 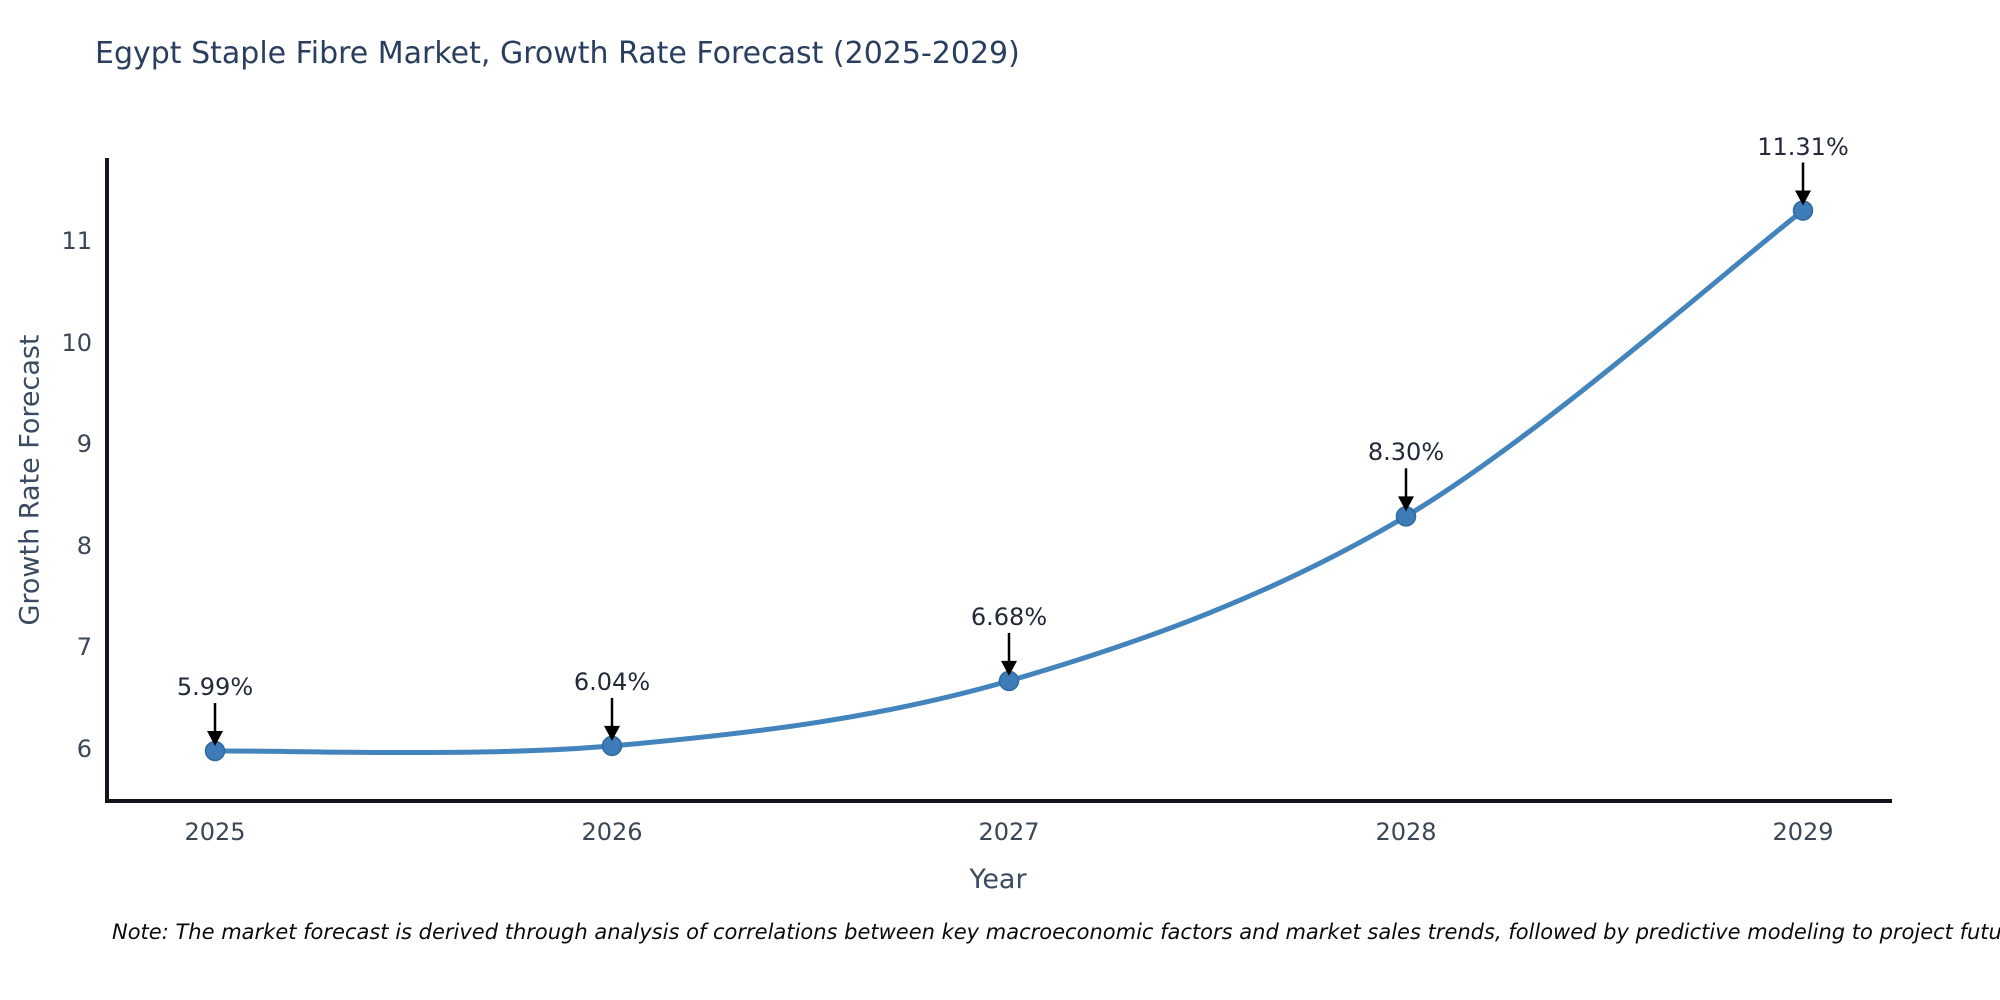 I want to click on annotation-arrow-head-2028, so click(x=1406, y=504).